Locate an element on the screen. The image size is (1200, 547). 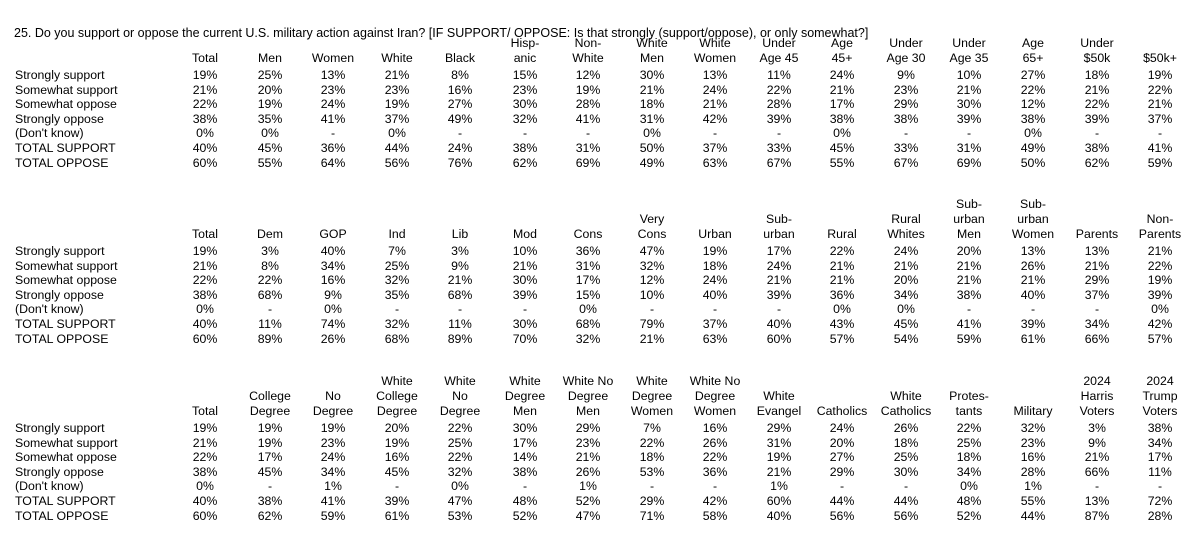
table-cell: 9% is located at coordinates (460, 265).